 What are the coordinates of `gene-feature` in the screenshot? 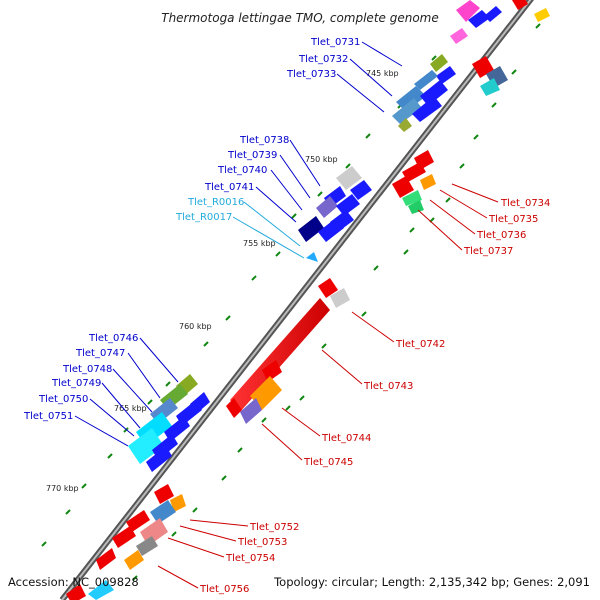 It's located at (468, 11).